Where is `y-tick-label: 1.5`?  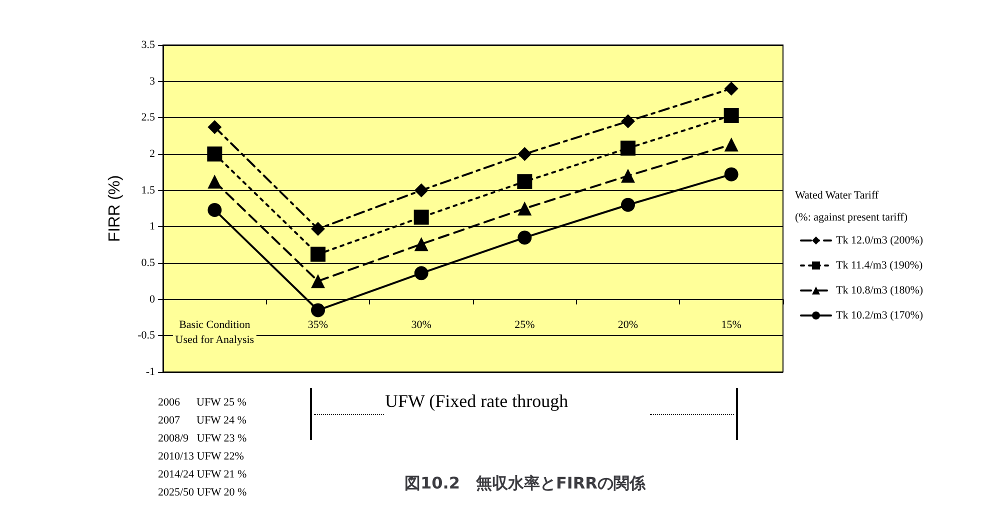 y-tick-label: 1.5 is located at coordinates (148, 190).